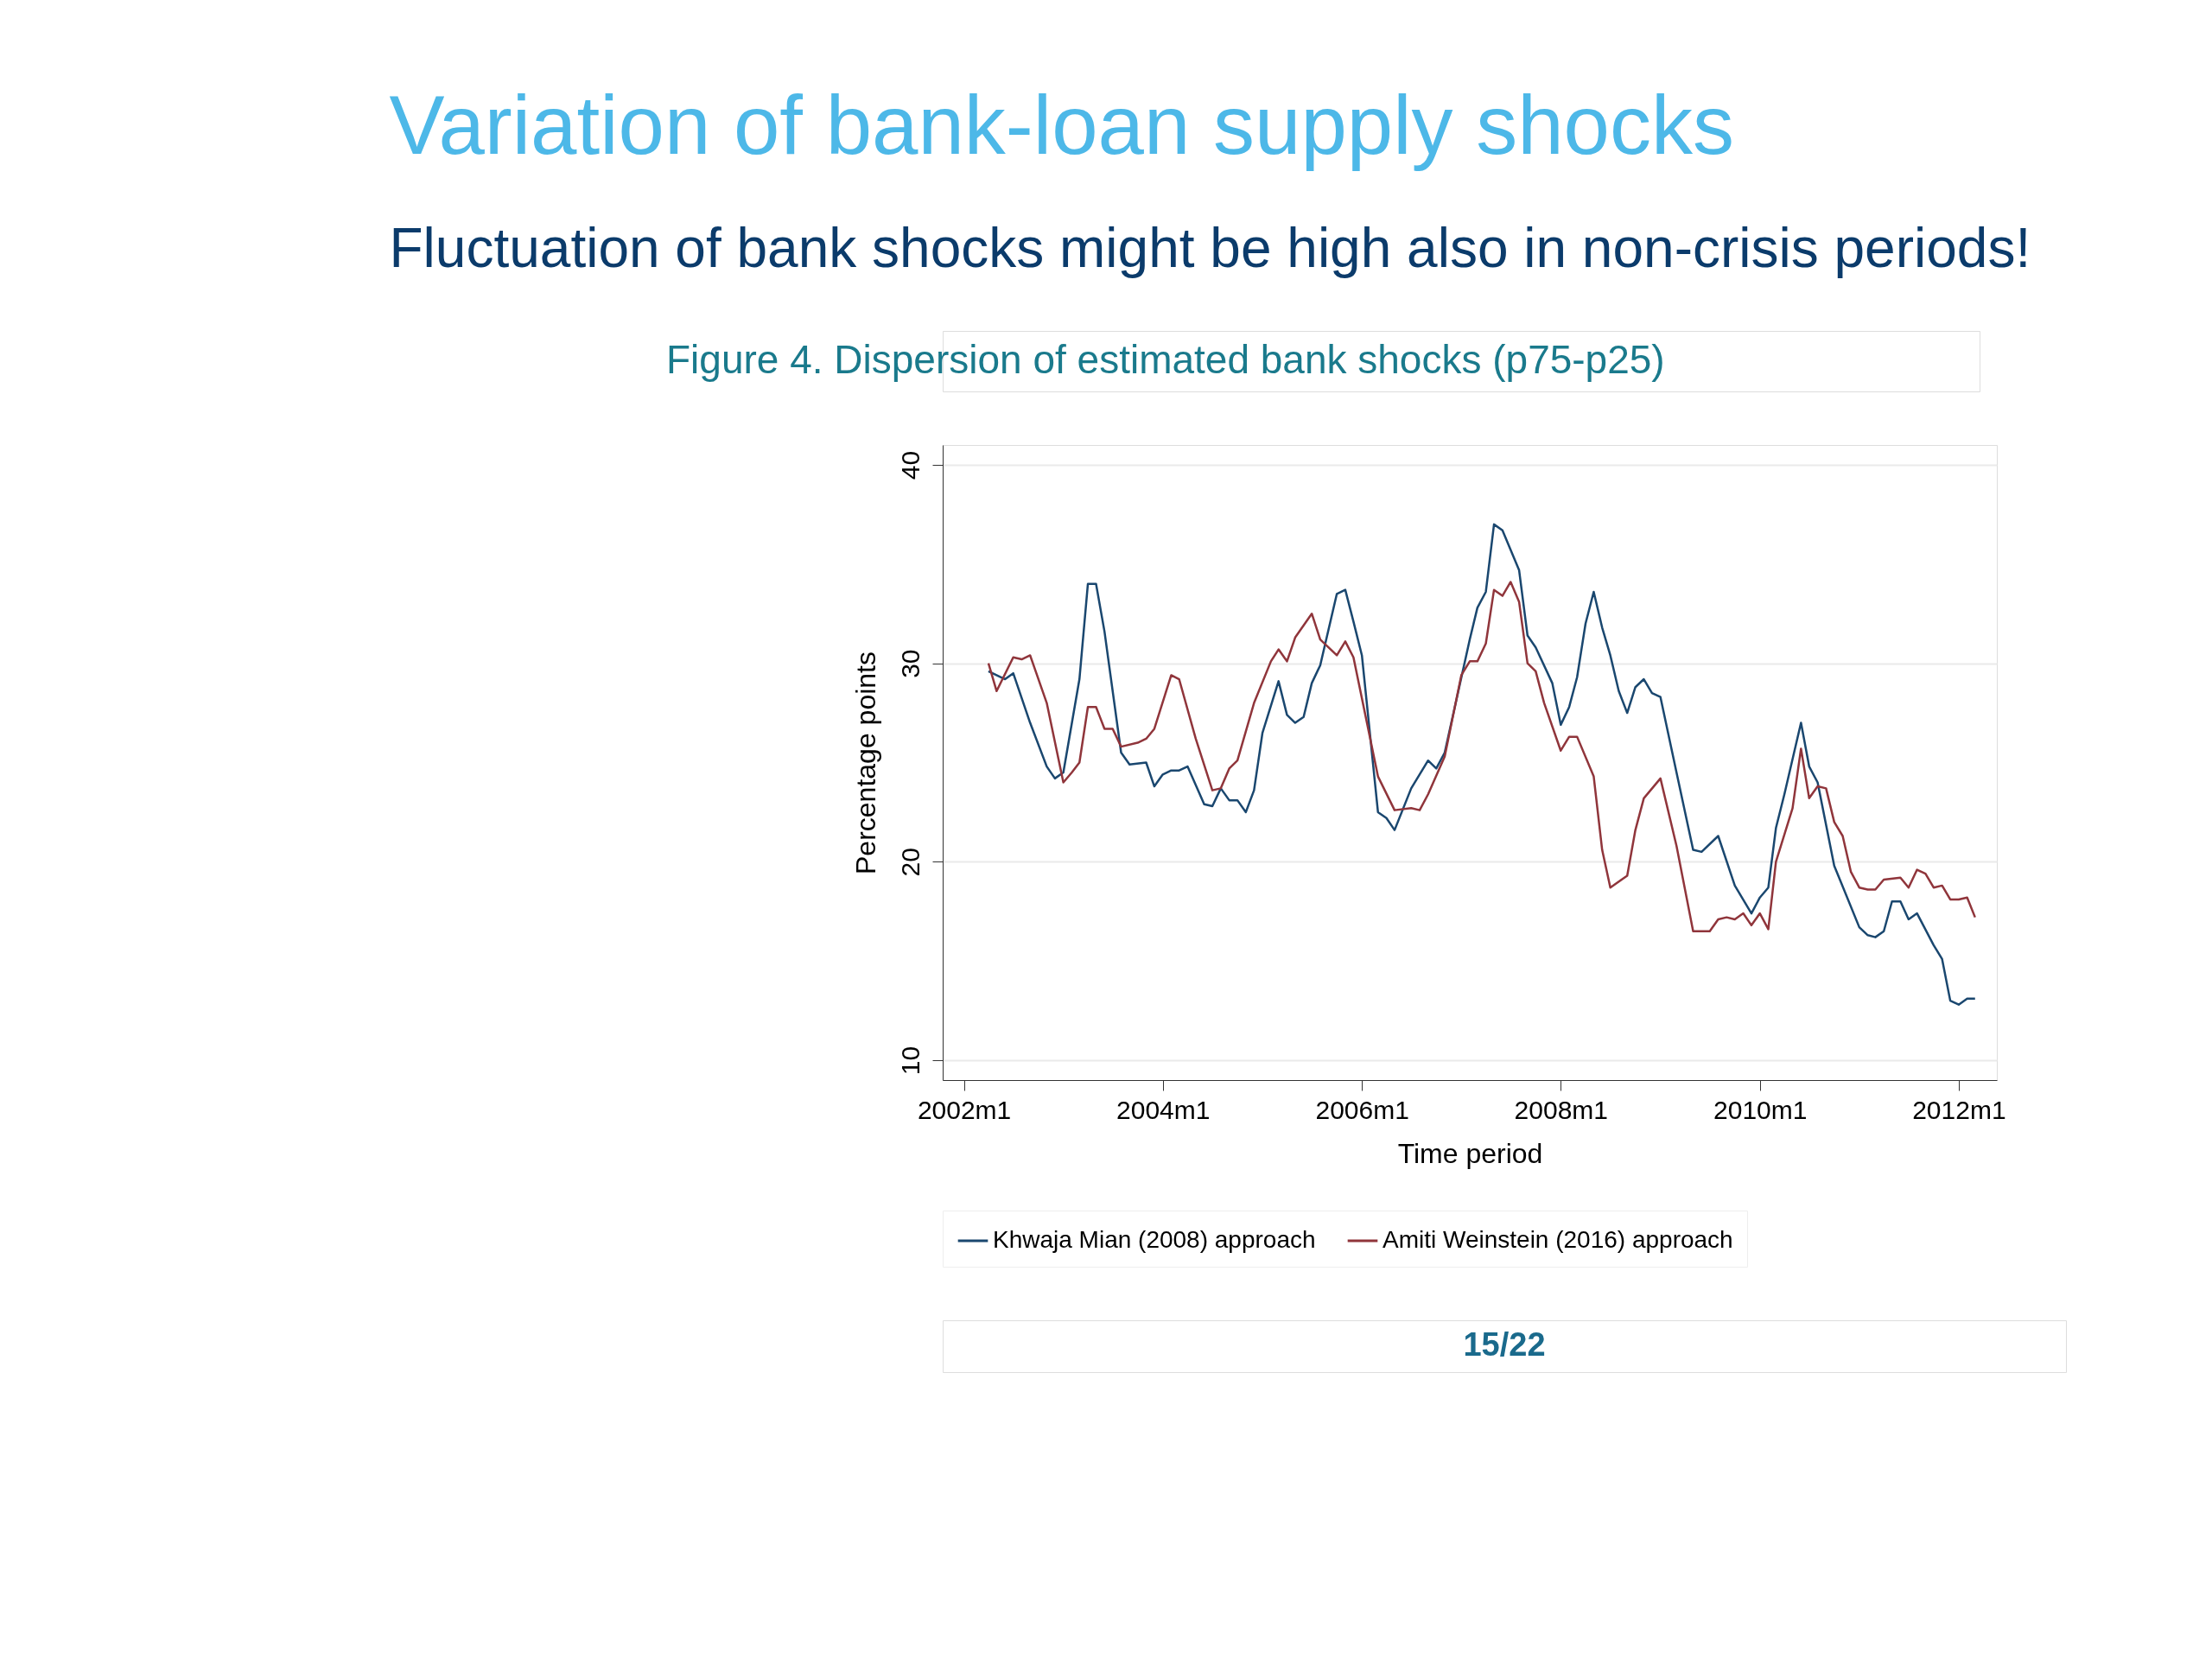 The height and width of the screenshot is (1659, 2212). I want to click on y-tick-label: 10, so click(910, 1061).